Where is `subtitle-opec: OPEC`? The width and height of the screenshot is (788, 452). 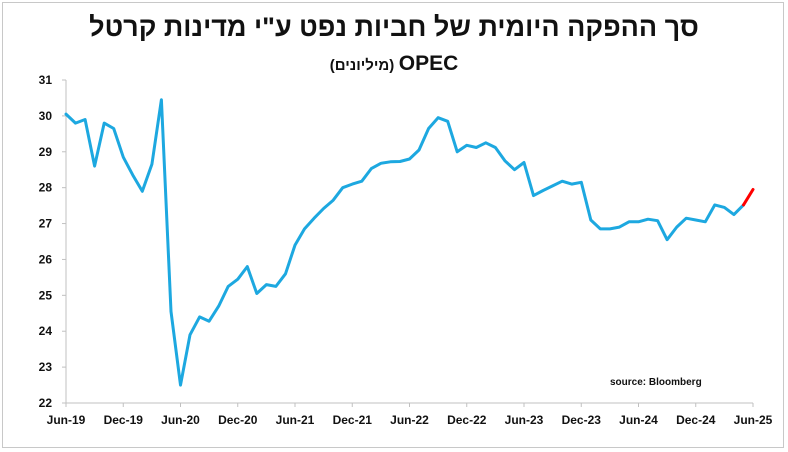
subtitle-opec: OPEC is located at coordinates (428, 63).